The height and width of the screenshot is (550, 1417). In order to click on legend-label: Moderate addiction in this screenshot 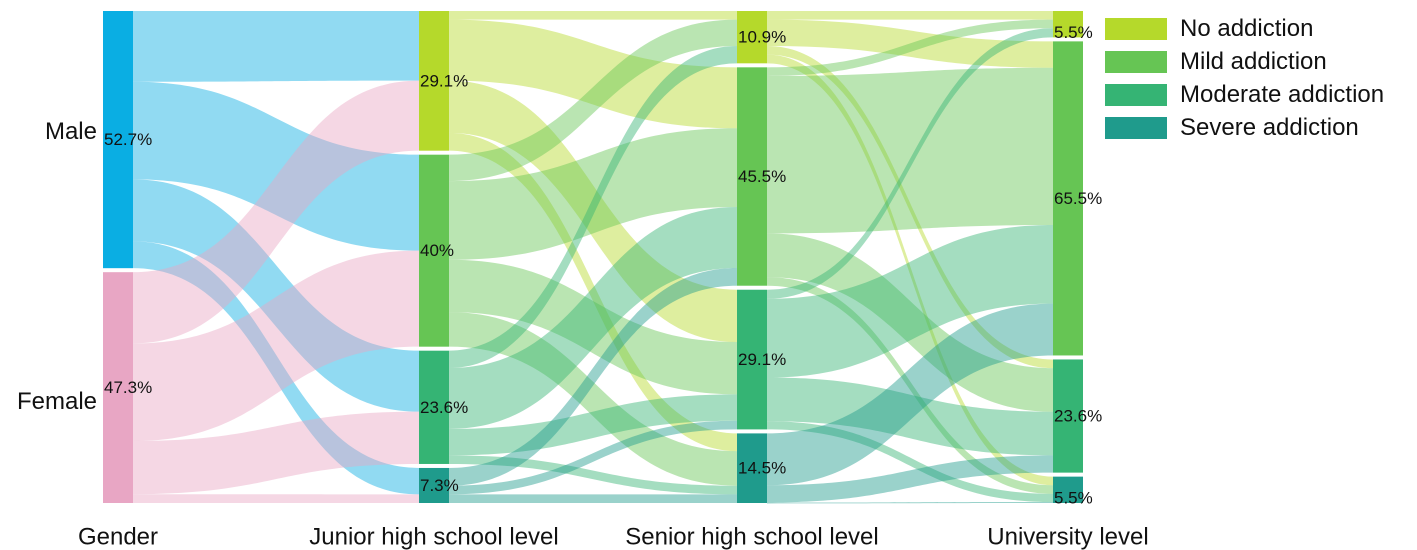, I will do `click(1282, 94)`.